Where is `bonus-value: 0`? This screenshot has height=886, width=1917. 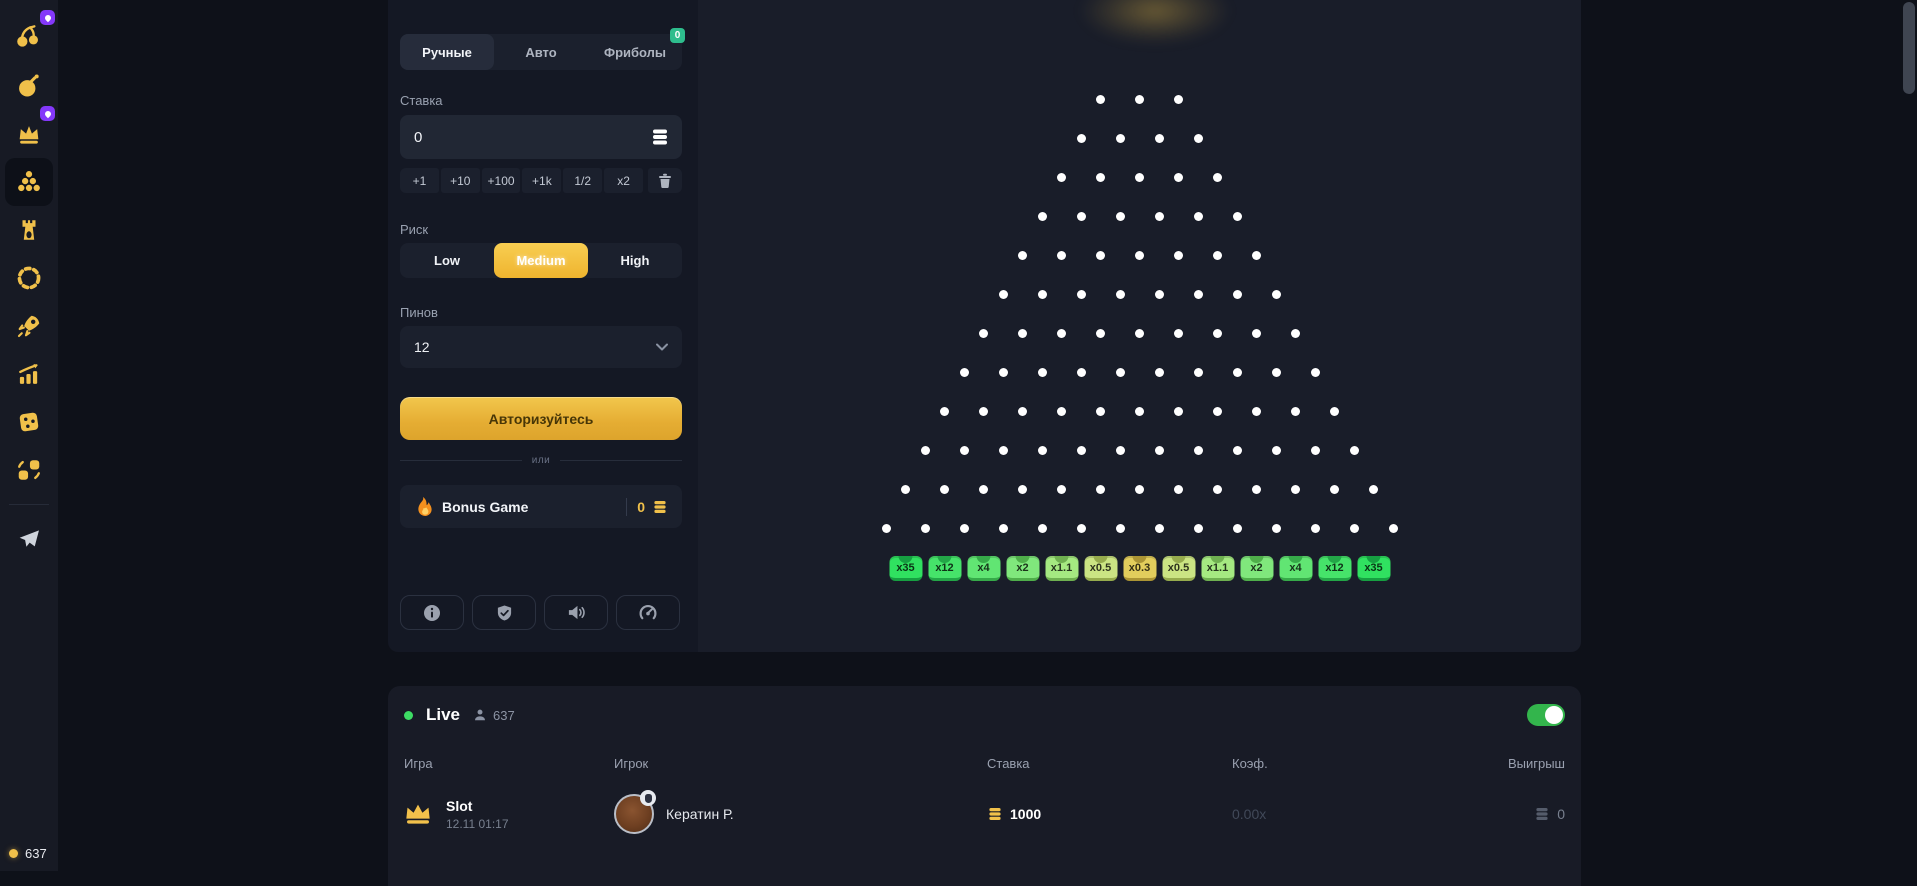 bonus-value: 0 is located at coordinates (641, 507).